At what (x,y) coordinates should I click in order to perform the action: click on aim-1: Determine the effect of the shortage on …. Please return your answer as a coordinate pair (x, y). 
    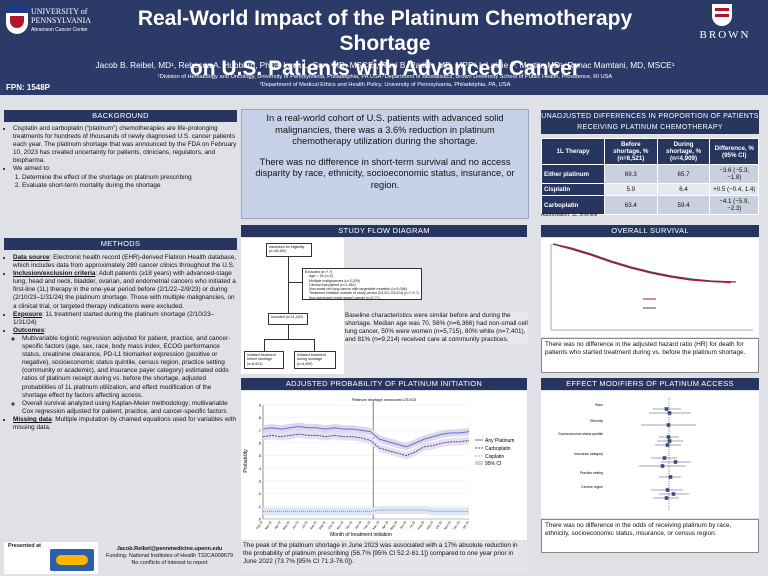
    Looking at the image, I should click on (129, 178).